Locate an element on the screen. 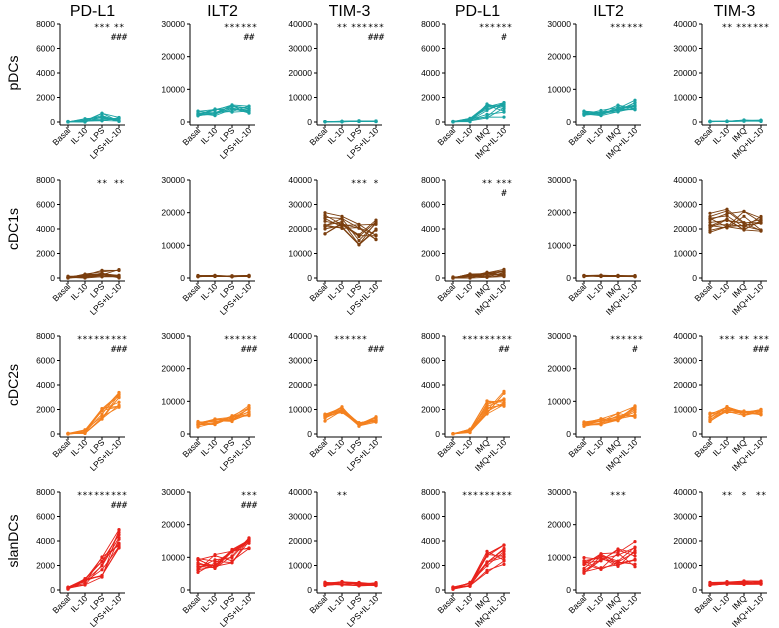  significance-label-secondary: ## is located at coordinates (249, 38).